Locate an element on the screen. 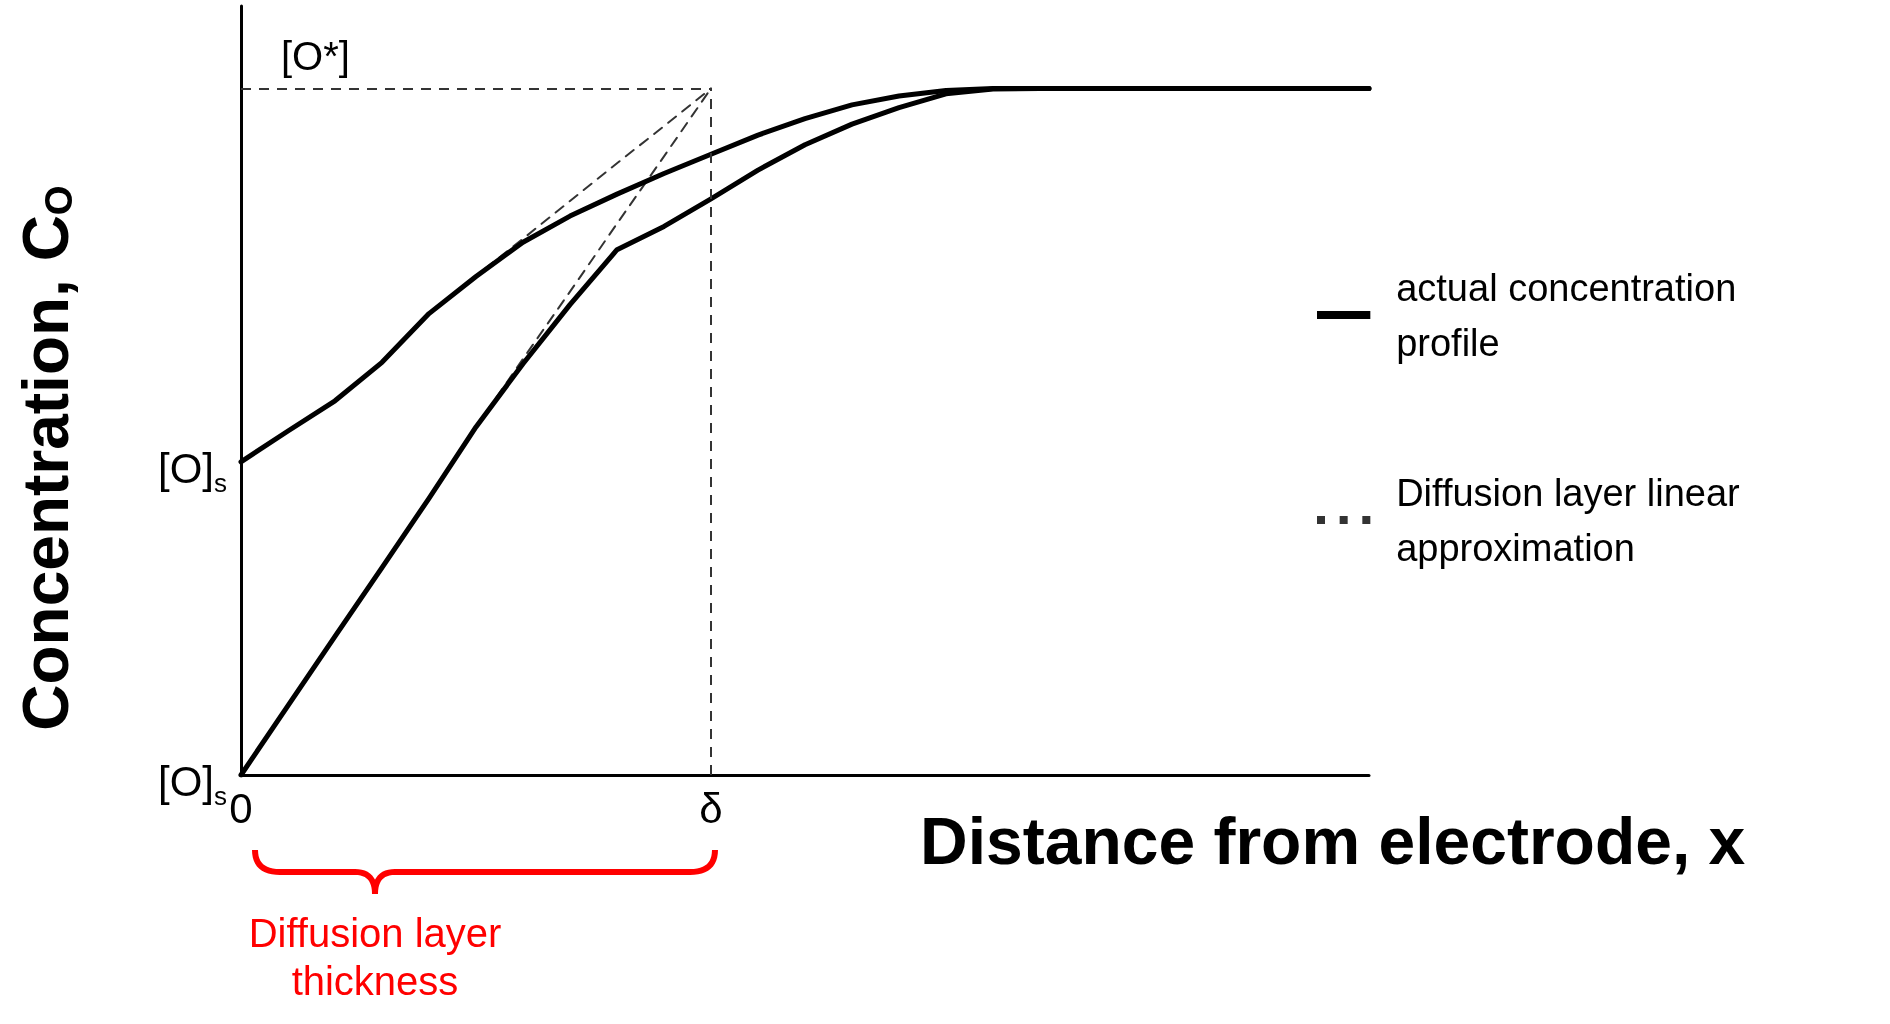 The height and width of the screenshot is (1024, 1890). x-tick-label: δ is located at coordinates (711, 808).